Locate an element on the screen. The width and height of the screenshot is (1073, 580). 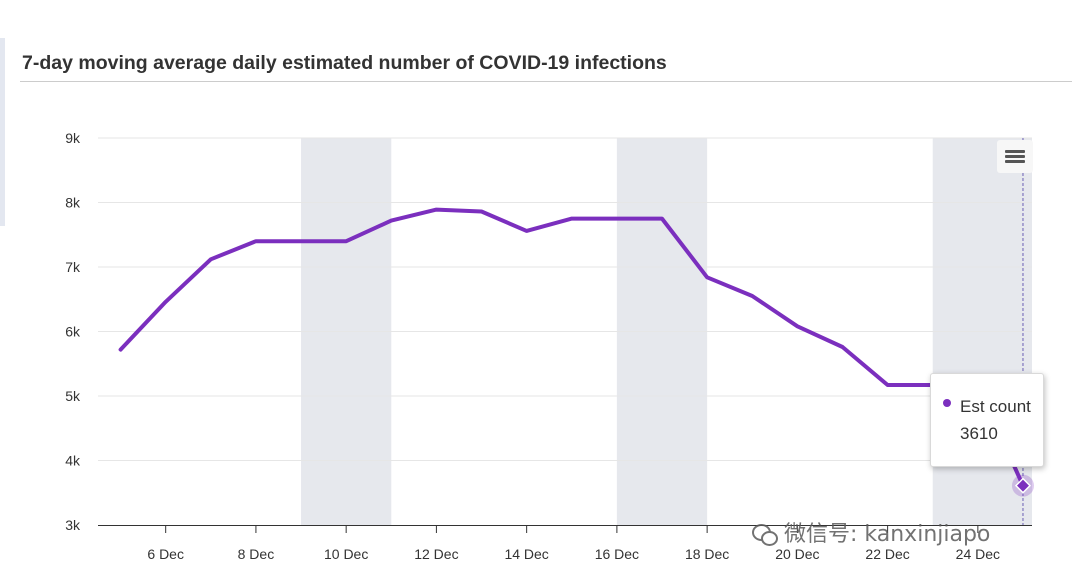
tooltip-value: 3610 is located at coordinates (979, 433).